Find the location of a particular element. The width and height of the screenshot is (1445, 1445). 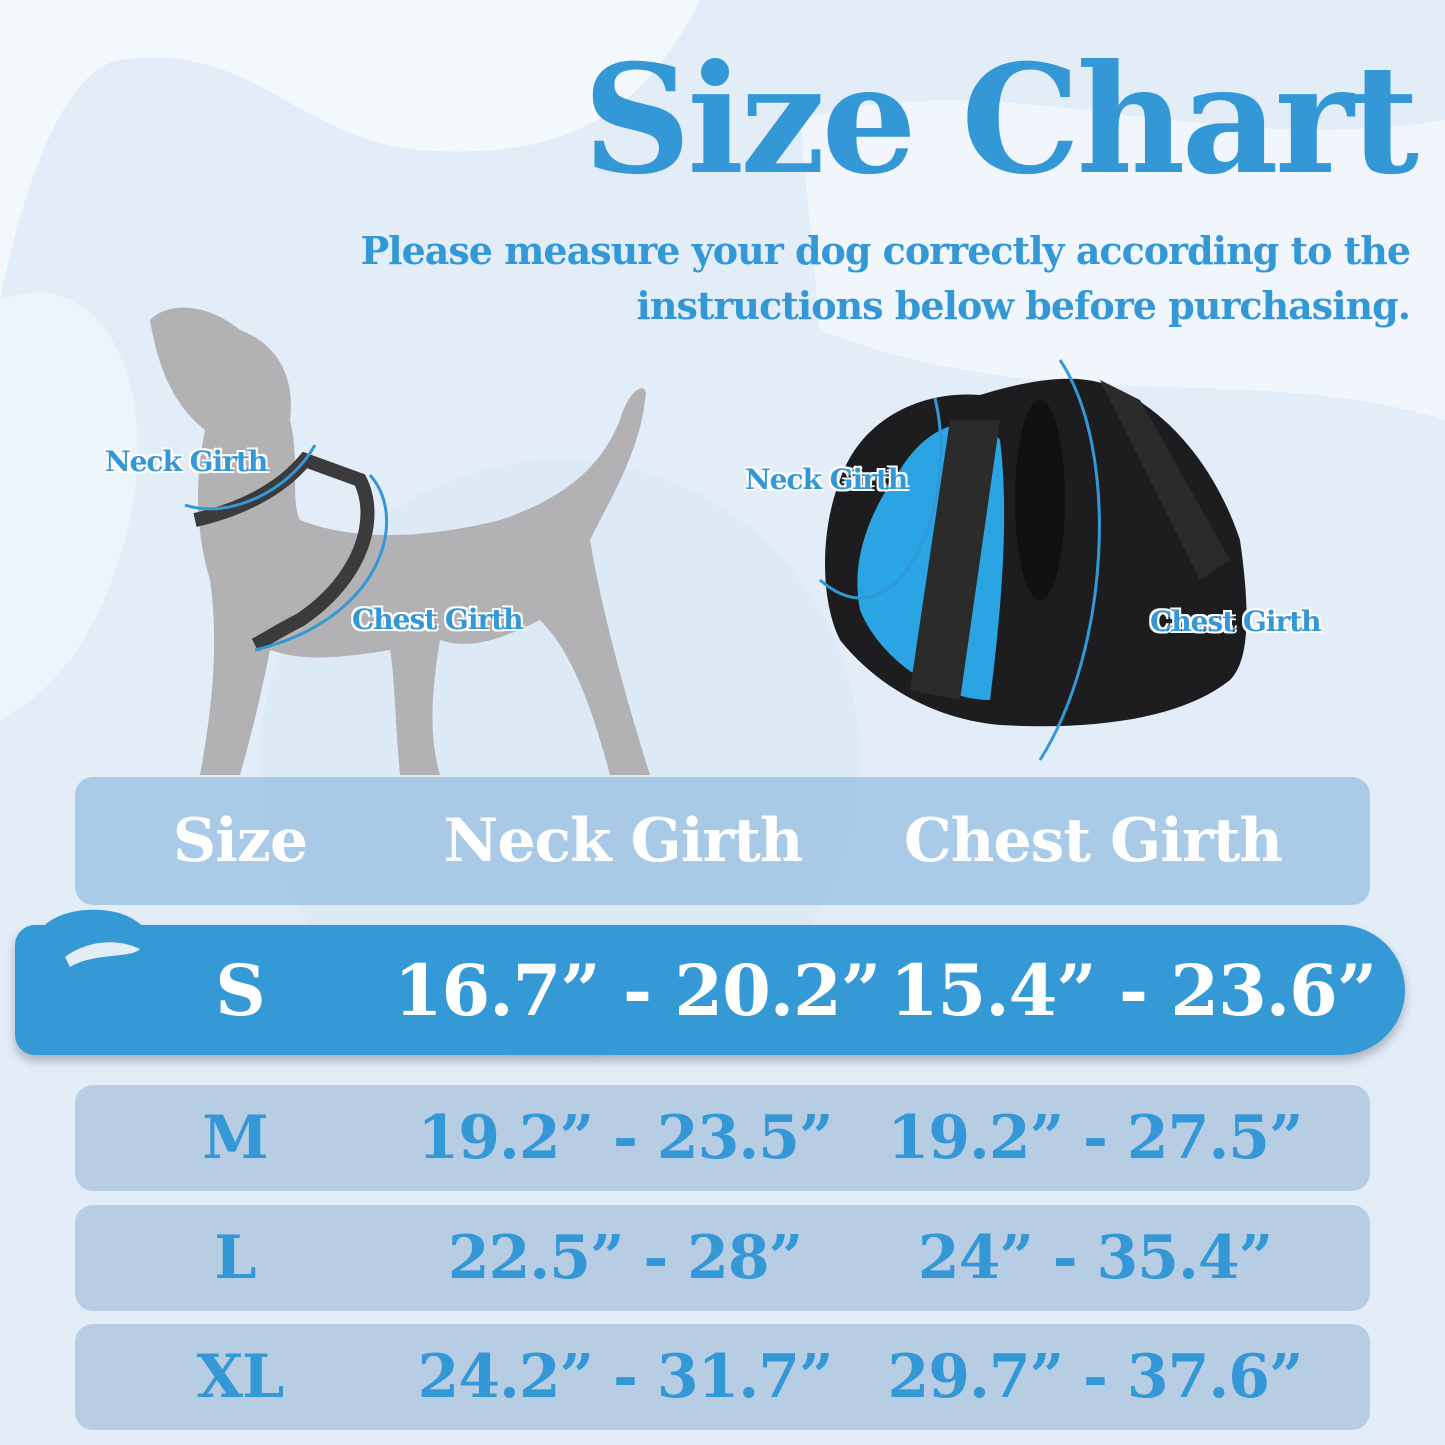

neck-cell: 16.7” - 20.2” is located at coordinates (637, 990).